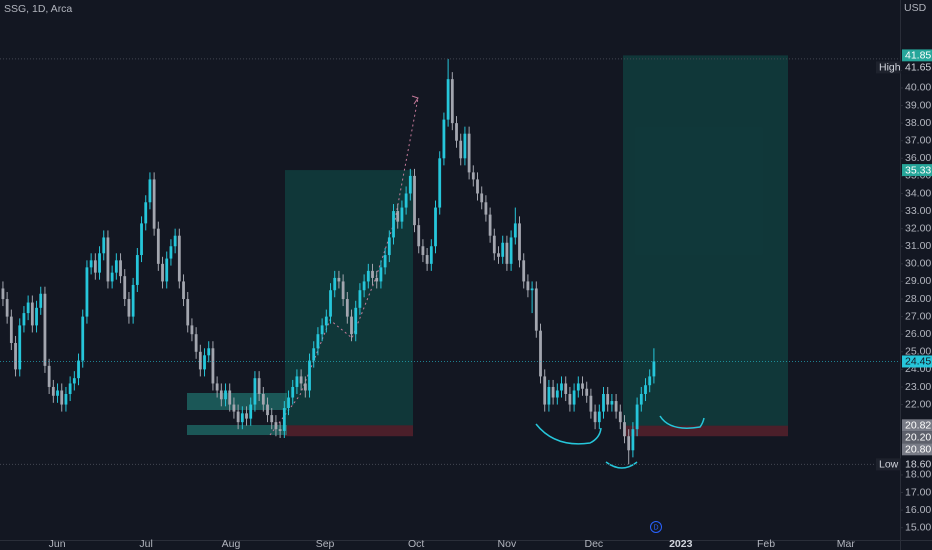 This screenshot has height=550, width=932. I want to click on dividend-icon-text: D, so click(655, 527).